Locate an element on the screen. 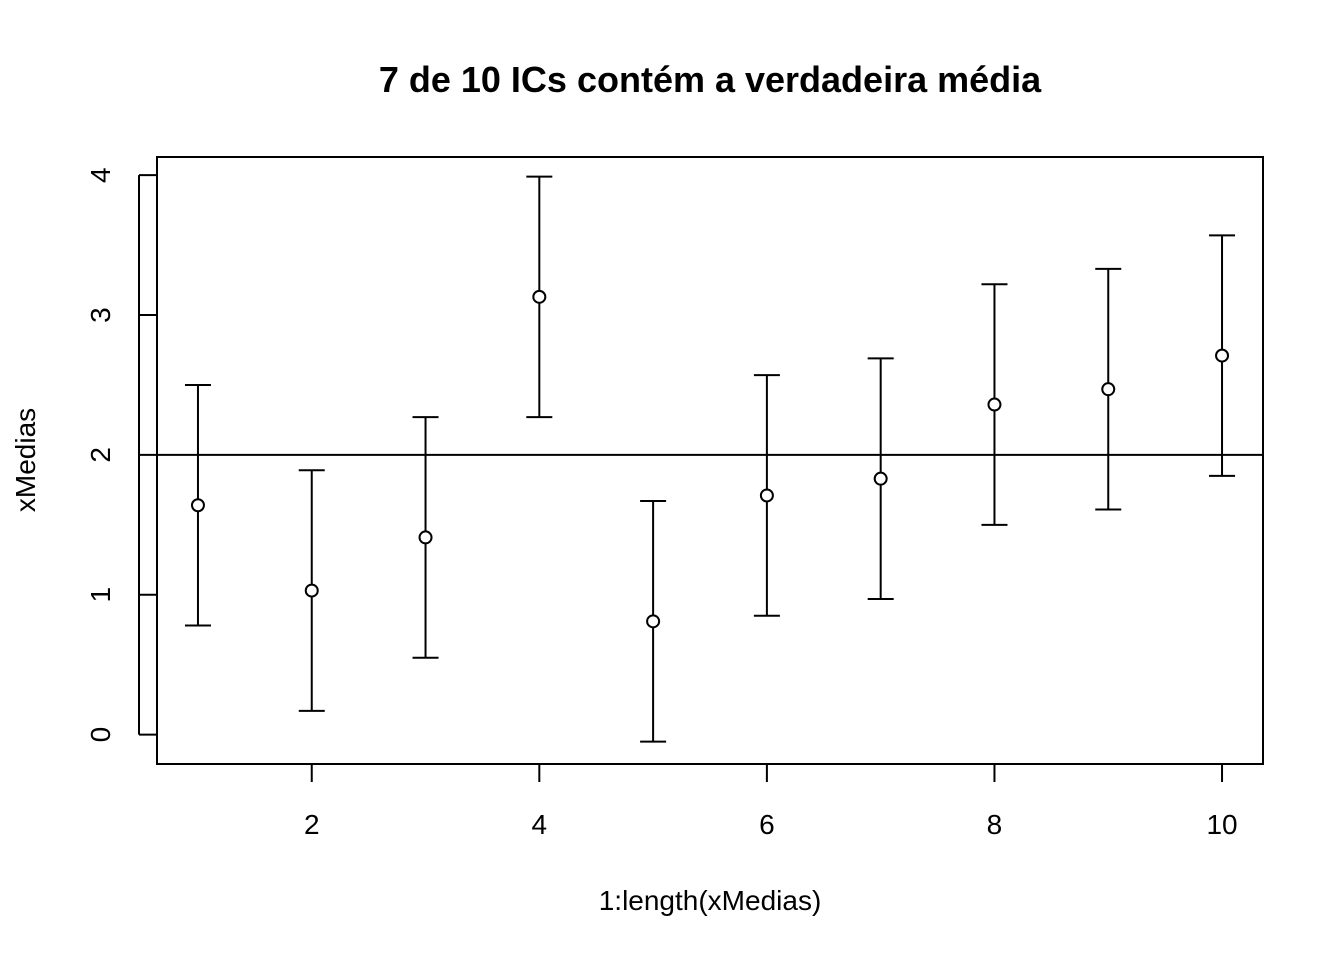 Image resolution: width=1344 pixels, height=960 pixels. y-tick-label: 1 is located at coordinates (100, 595).